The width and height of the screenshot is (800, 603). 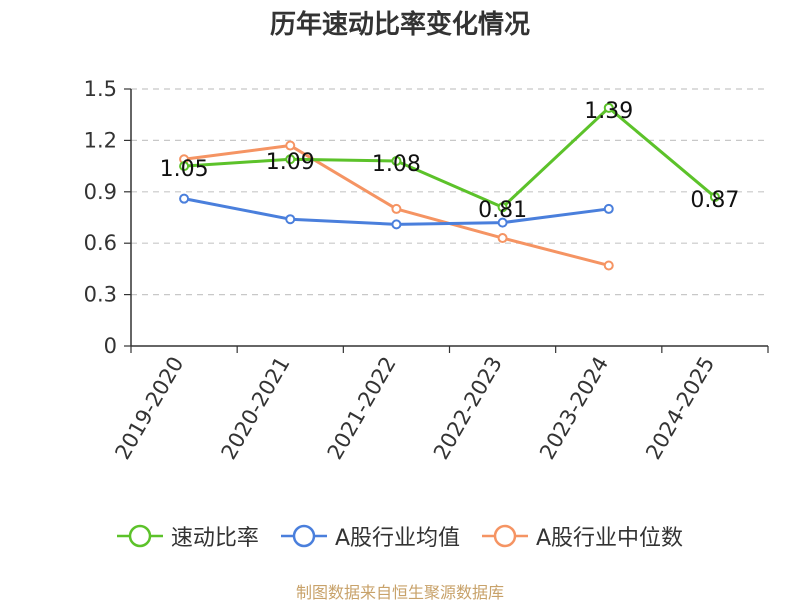 What do you see at coordinates (100, 243) in the screenshot?
I see `y-tick-label: 0.6` at bounding box center [100, 243].